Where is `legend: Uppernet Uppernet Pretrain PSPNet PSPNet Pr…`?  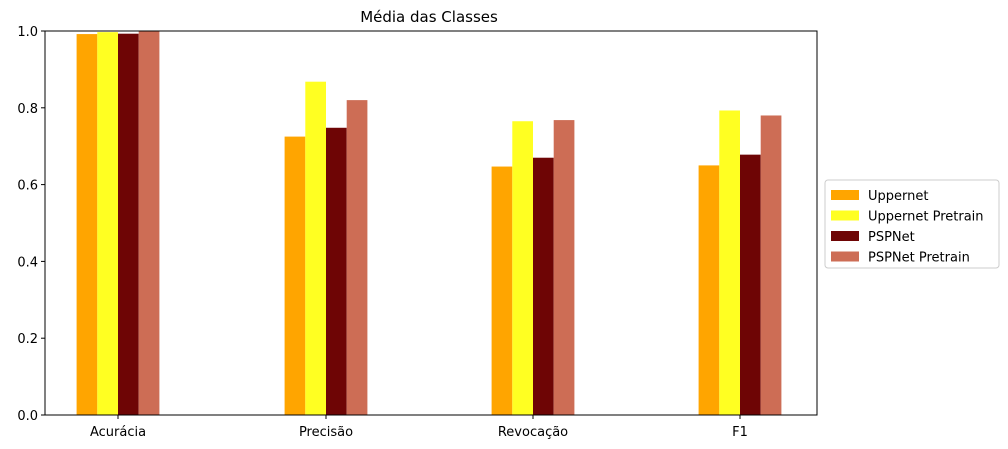 legend: Uppernet Uppernet Pretrain PSPNet PSPNet Pr… is located at coordinates (912, 224).